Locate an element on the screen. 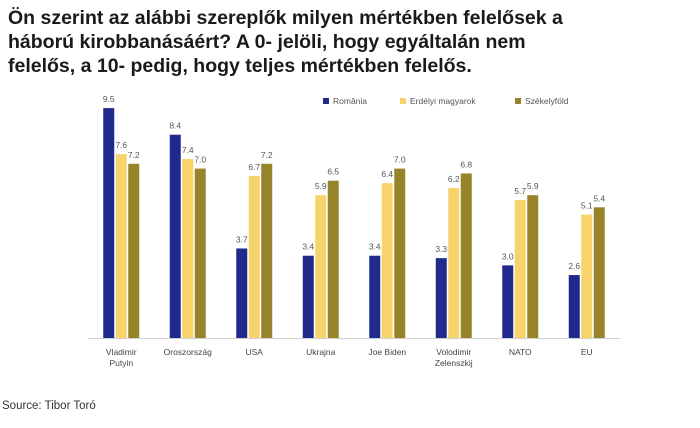 The image size is (700, 428). category-label: EU is located at coordinates (587, 352).